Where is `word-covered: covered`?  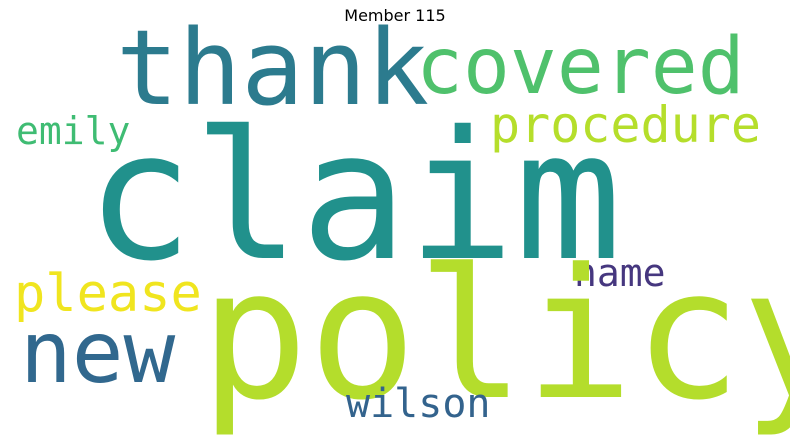 word-covered: covered is located at coordinates (580, 67).